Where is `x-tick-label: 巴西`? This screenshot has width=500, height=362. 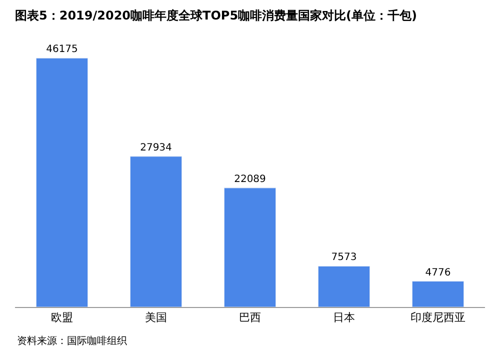 x-tick-label: 巴西 is located at coordinates (250, 317).